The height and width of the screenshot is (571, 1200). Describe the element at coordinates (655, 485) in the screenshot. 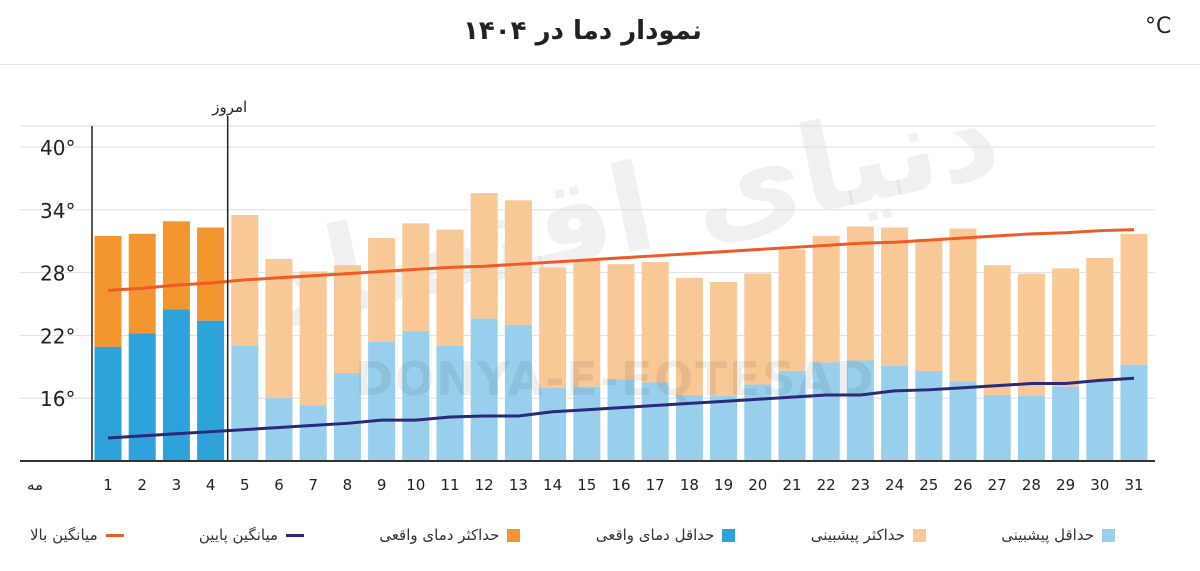

I see `x-tick-label: 17` at that location.